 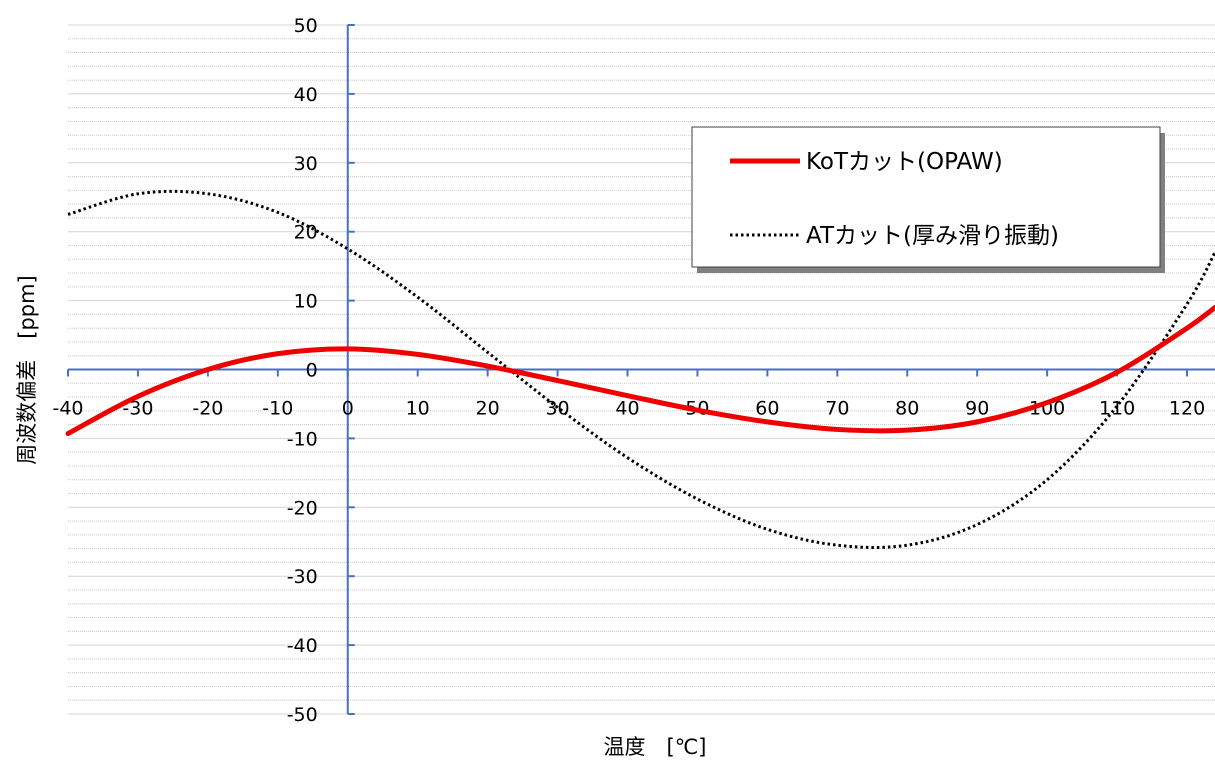 I want to click on x-tick-label: -20, so click(x=207, y=409).